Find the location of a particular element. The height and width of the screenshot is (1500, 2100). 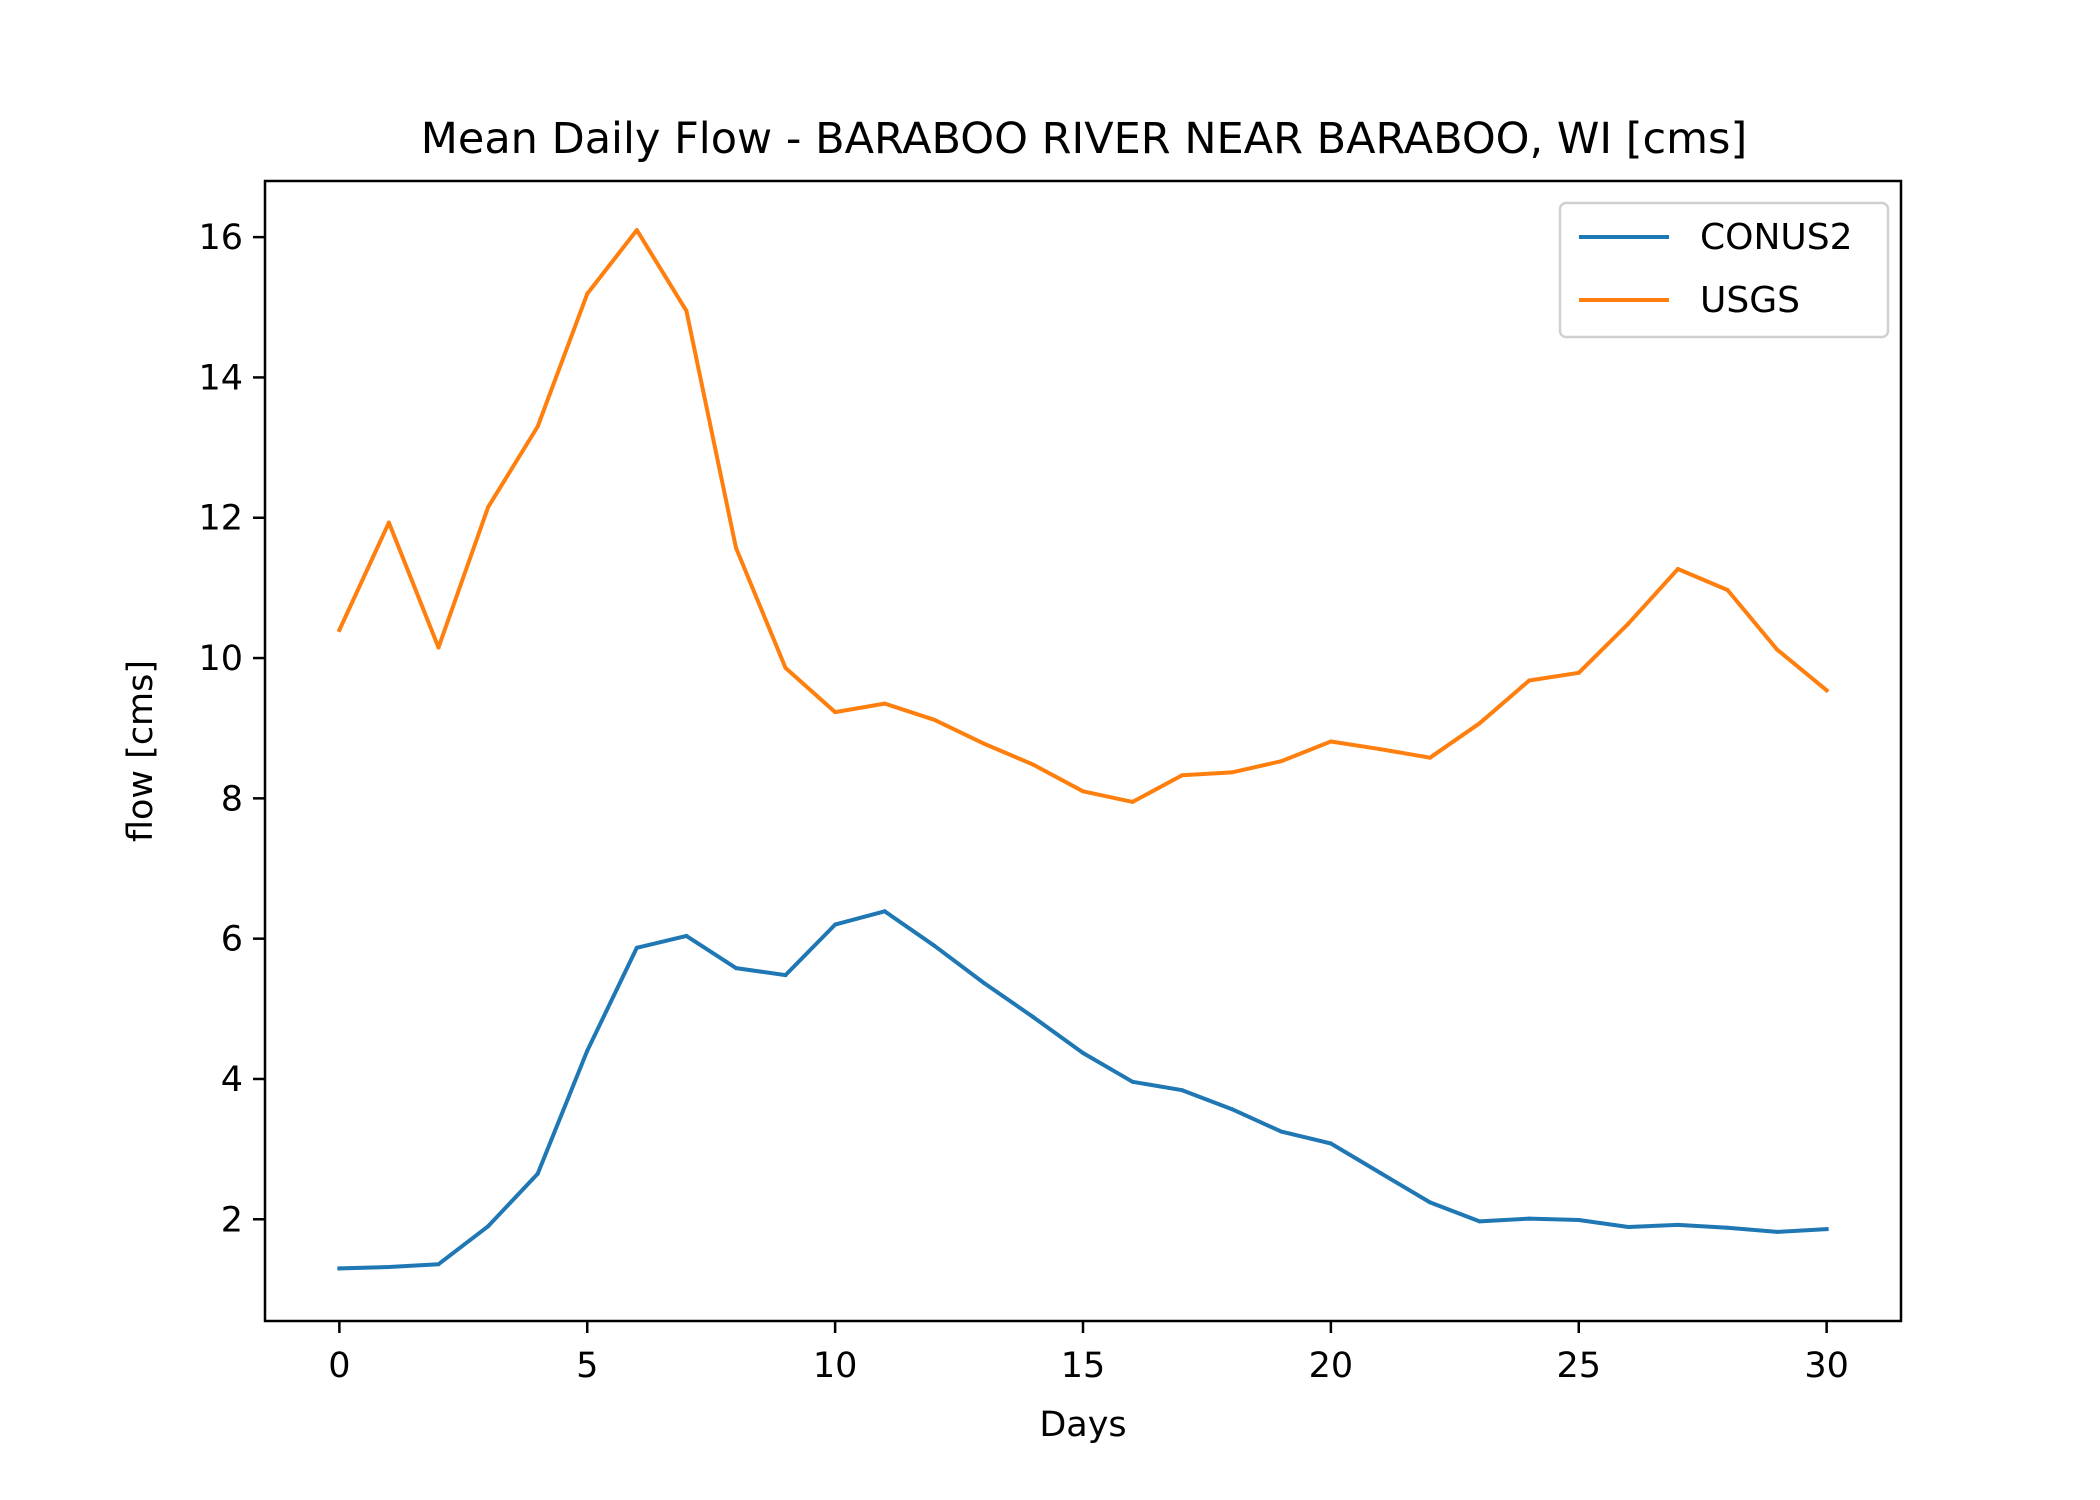

x-tick-label: 5 is located at coordinates (587, 1366).